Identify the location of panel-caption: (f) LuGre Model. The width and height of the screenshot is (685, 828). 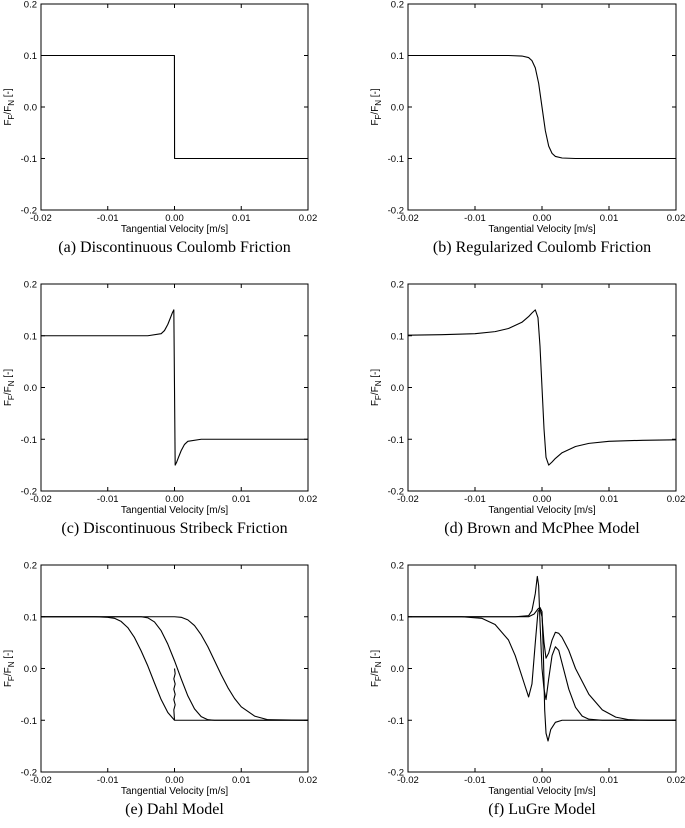
(542, 809).